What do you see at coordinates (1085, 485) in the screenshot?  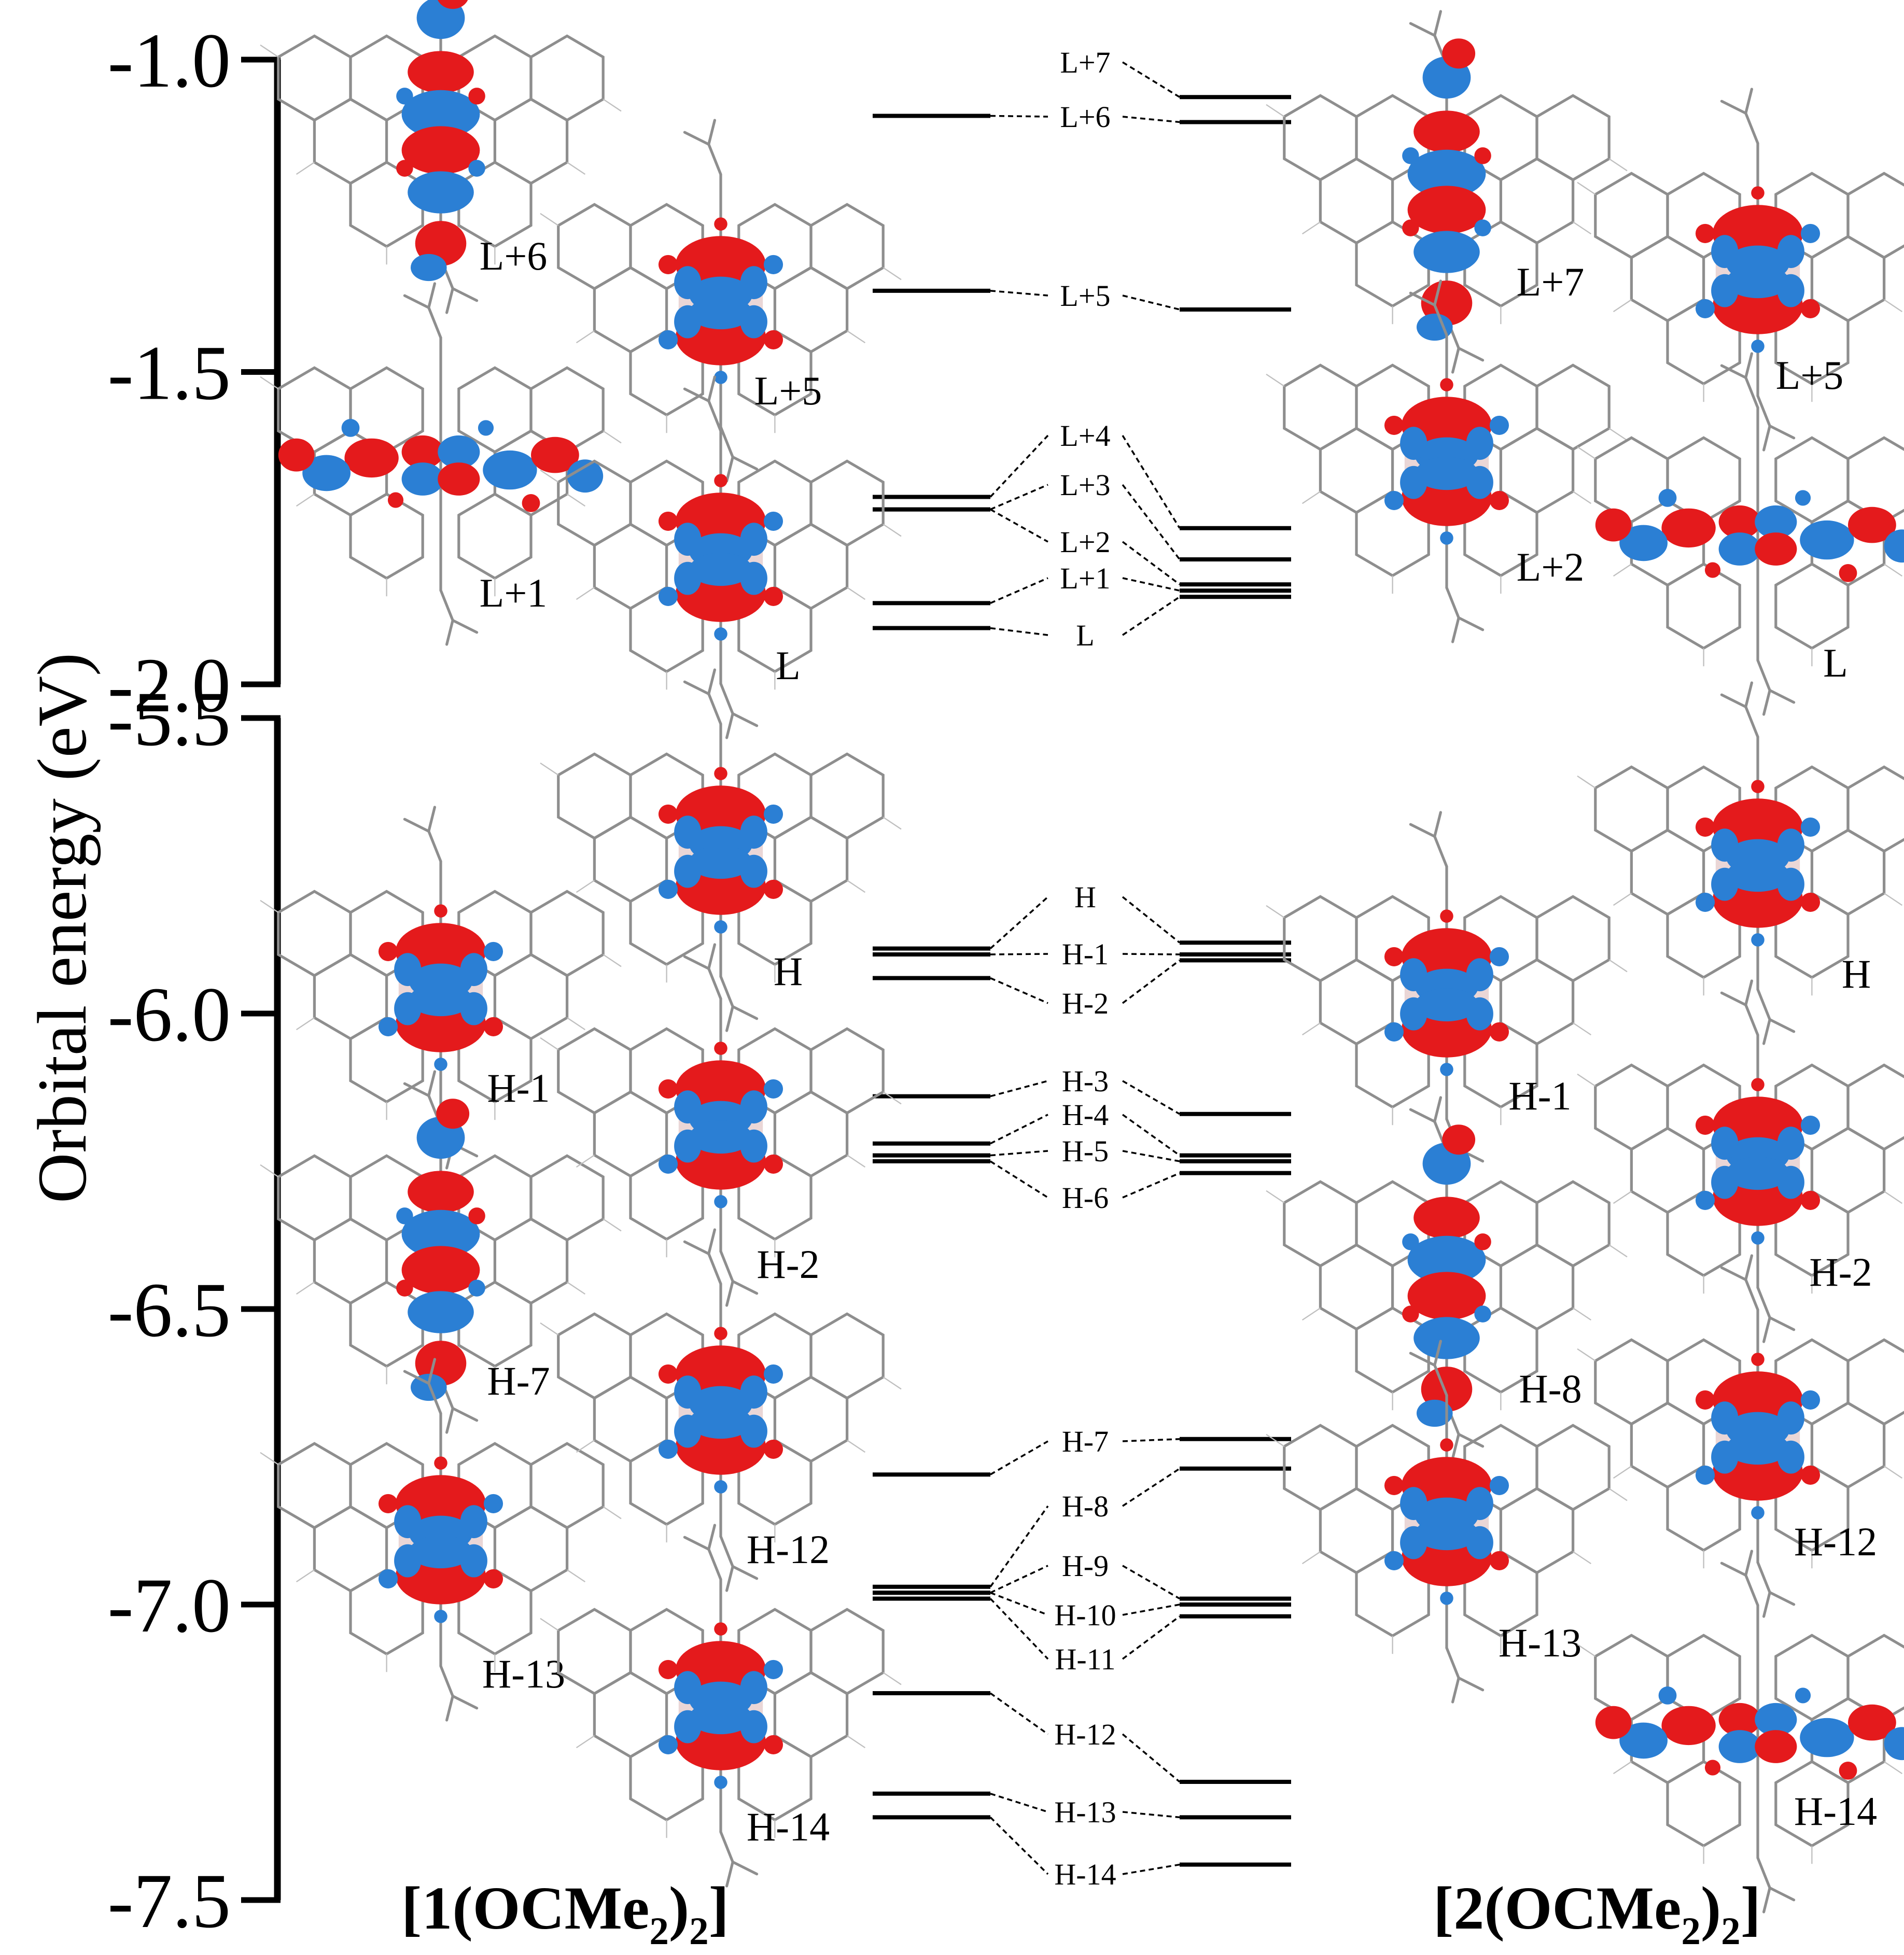 I see `level-label-lplus3: L+3` at bounding box center [1085, 485].